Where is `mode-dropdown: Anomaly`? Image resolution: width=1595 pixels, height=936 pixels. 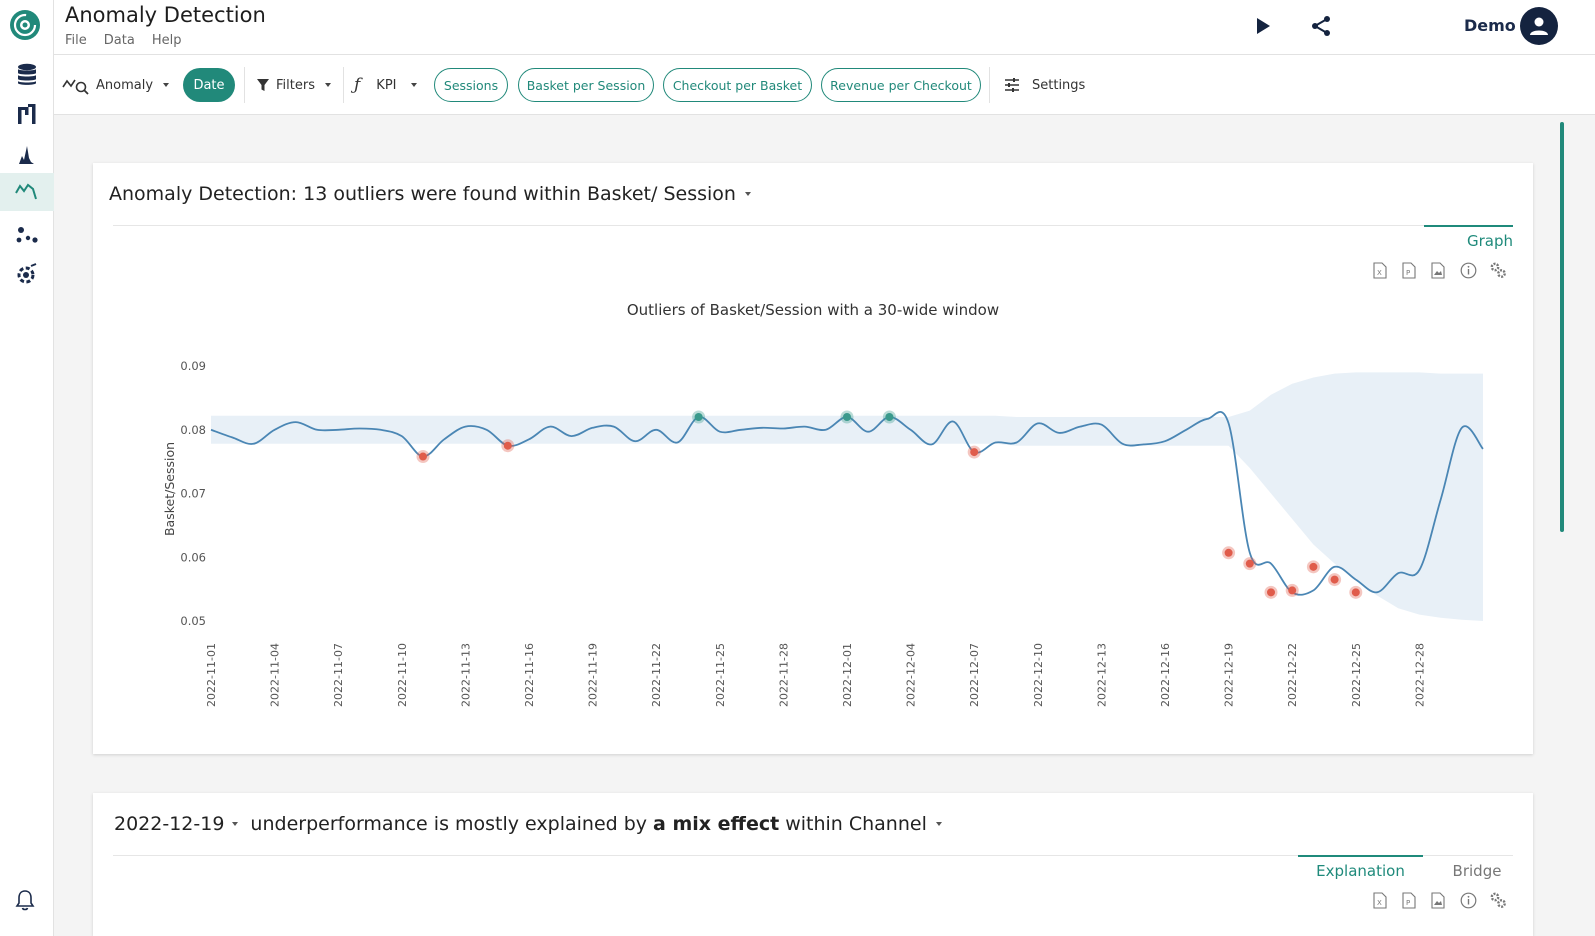 mode-dropdown: Anomaly is located at coordinates (116, 85).